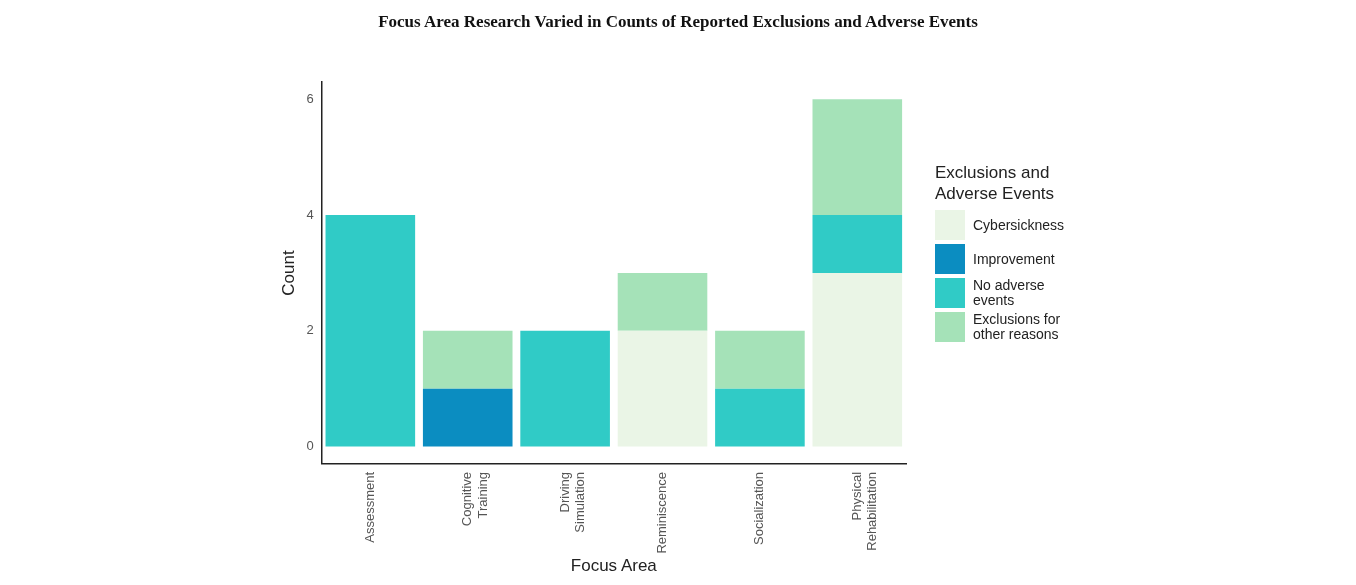 This screenshot has height=585, width=1356. What do you see at coordinates (572, 502) in the screenshot?
I see `x-tick-label: Driving Simulation` at bounding box center [572, 502].